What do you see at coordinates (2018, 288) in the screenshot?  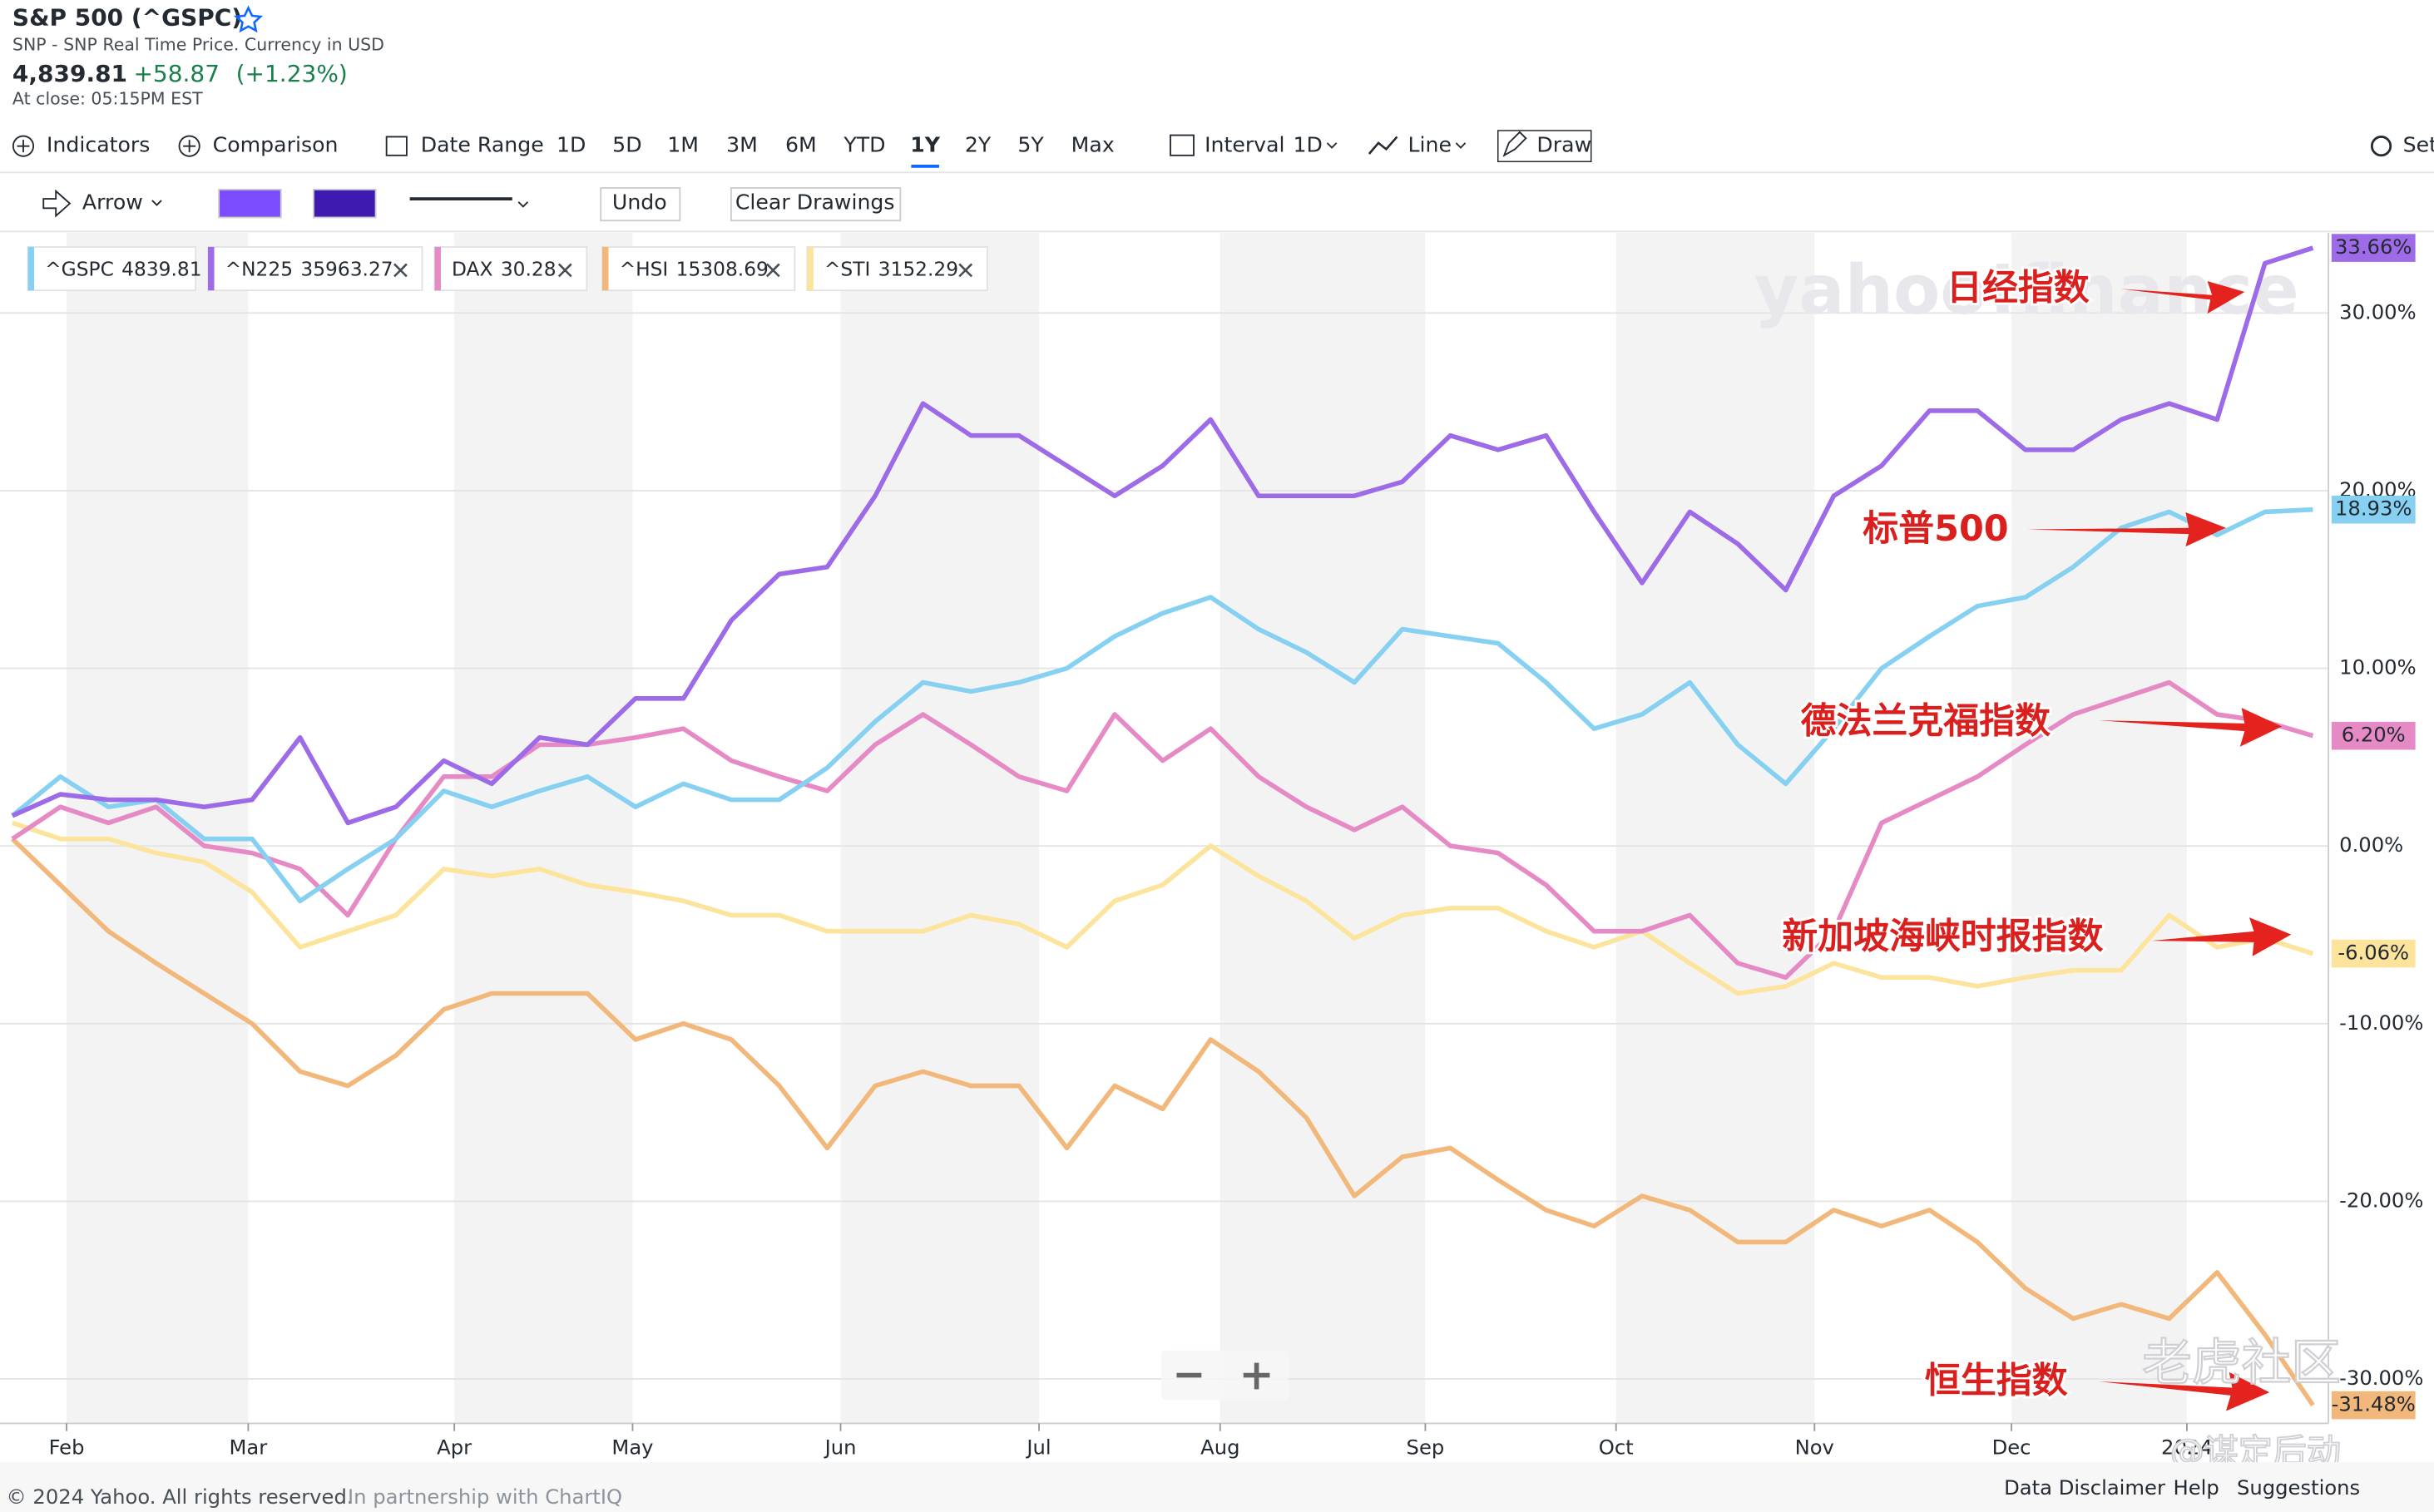 I see `annotation: 日经指数` at bounding box center [2018, 288].